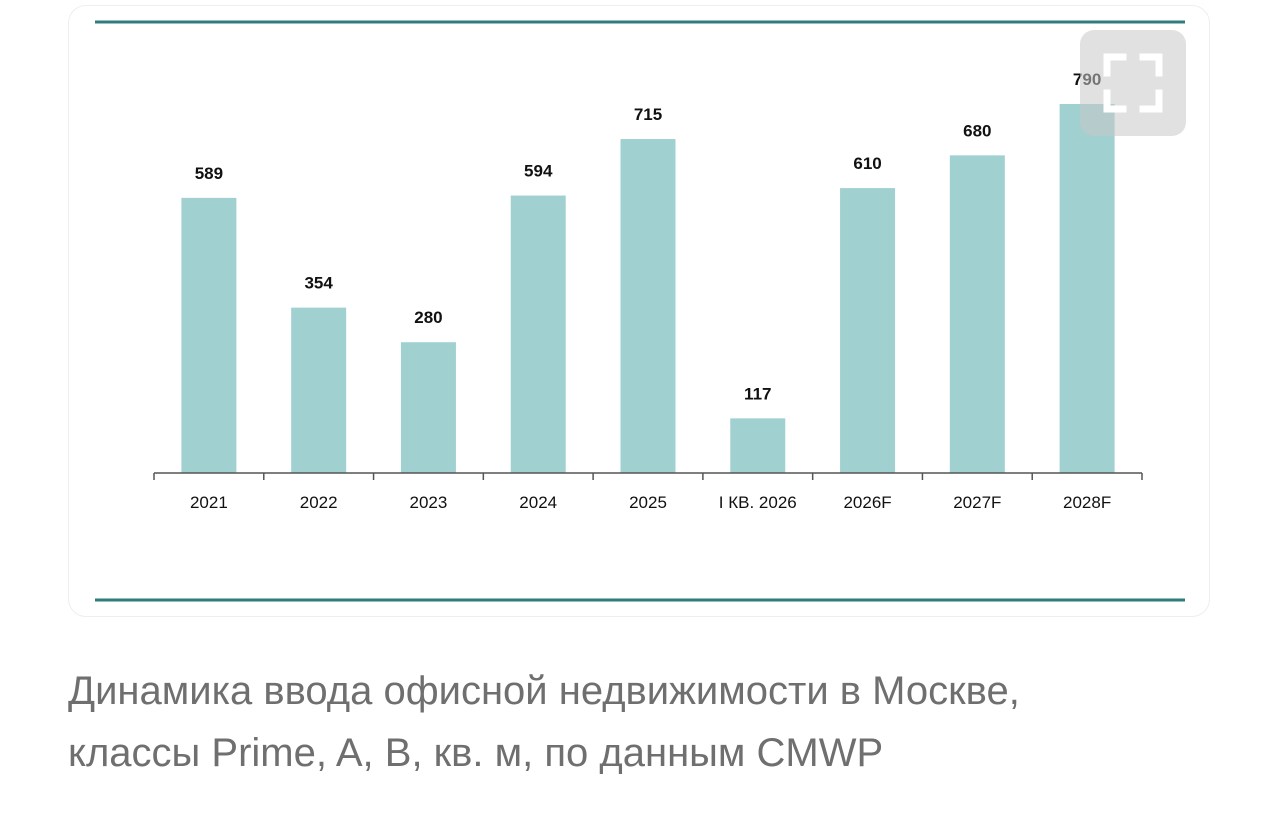 This screenshot has height=815, width=1280. I want to click on bar-2027f, so click(977, 314).